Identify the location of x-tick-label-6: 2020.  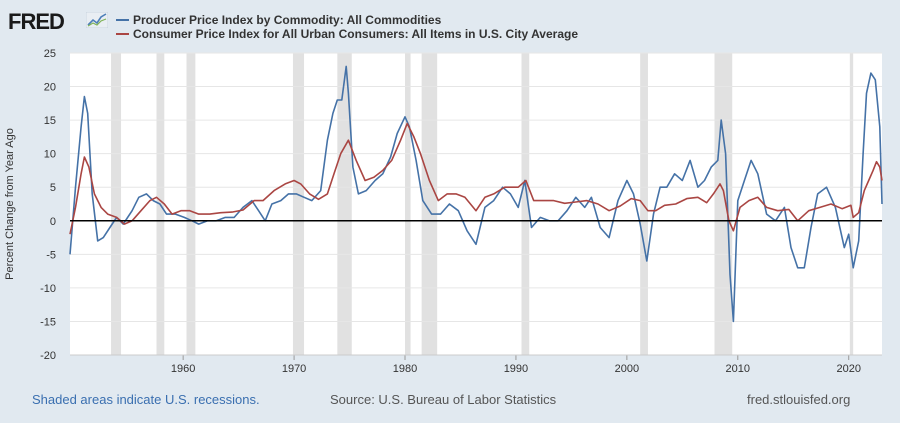
(848, 369).